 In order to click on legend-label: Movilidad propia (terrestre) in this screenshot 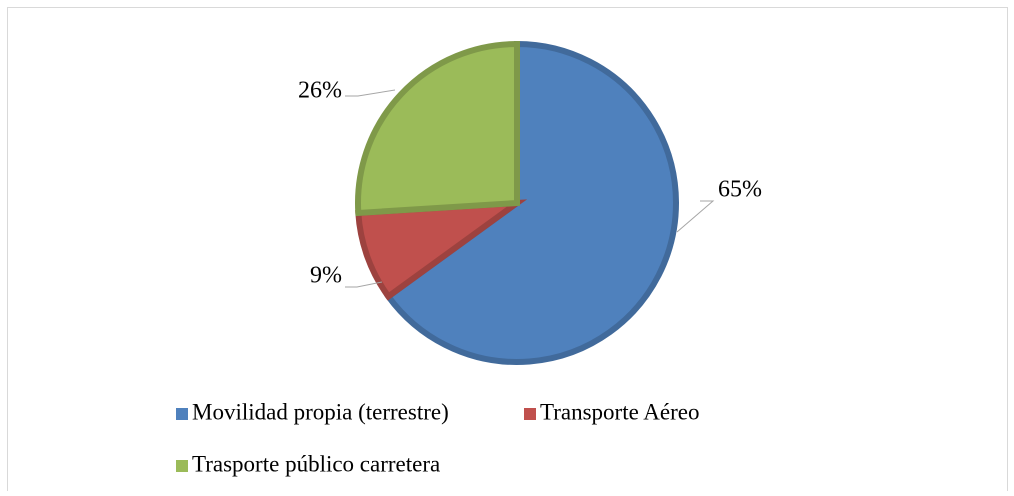, I will do `click(320, 411)`.